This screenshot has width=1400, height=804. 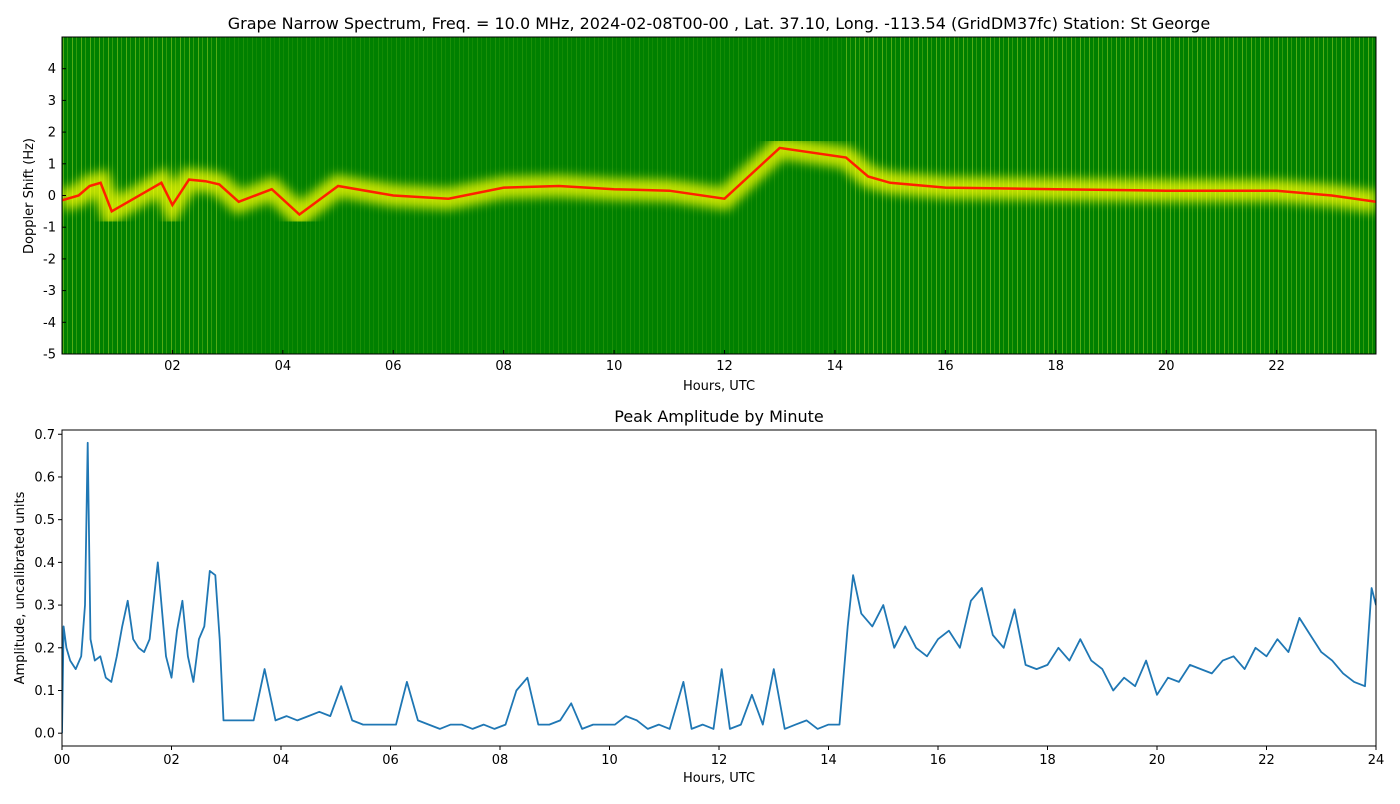 I want to click on amplitude-x-tick-label: 04, so click(x=281, y=760).